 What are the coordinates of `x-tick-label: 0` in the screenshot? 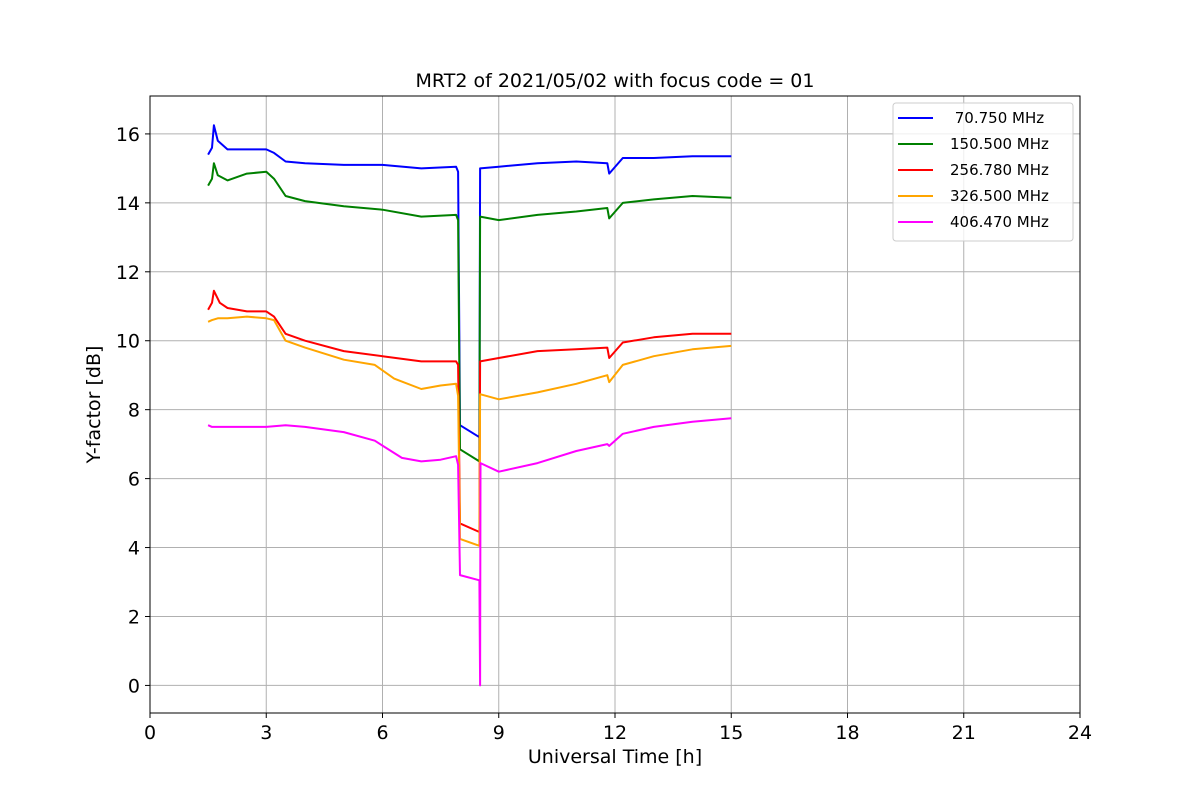 It's located at (150, 733).